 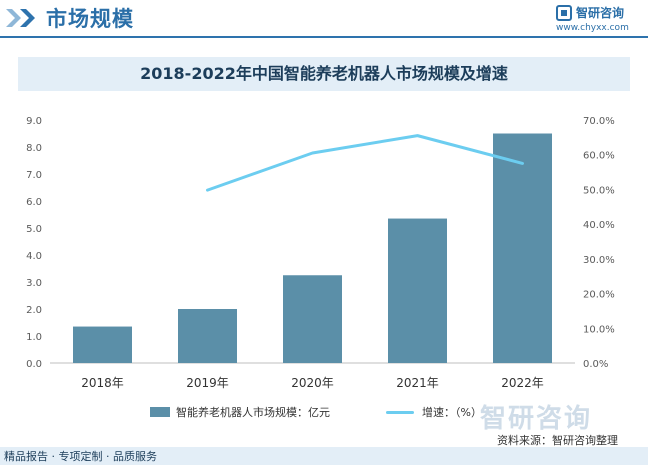 What do you see at coordinates (592, 28) in the screenshot?
I see `brand-url: www.chyxx.com` at bounding box center [592, 28].